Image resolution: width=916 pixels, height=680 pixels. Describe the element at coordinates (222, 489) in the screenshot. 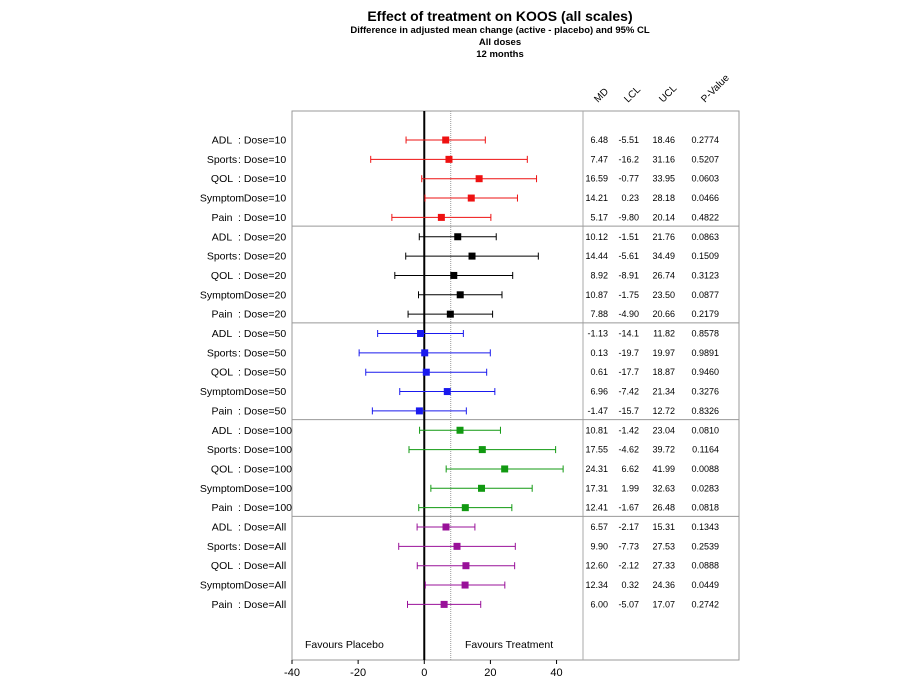

I see `row-scale-label: Symptom` at that location.